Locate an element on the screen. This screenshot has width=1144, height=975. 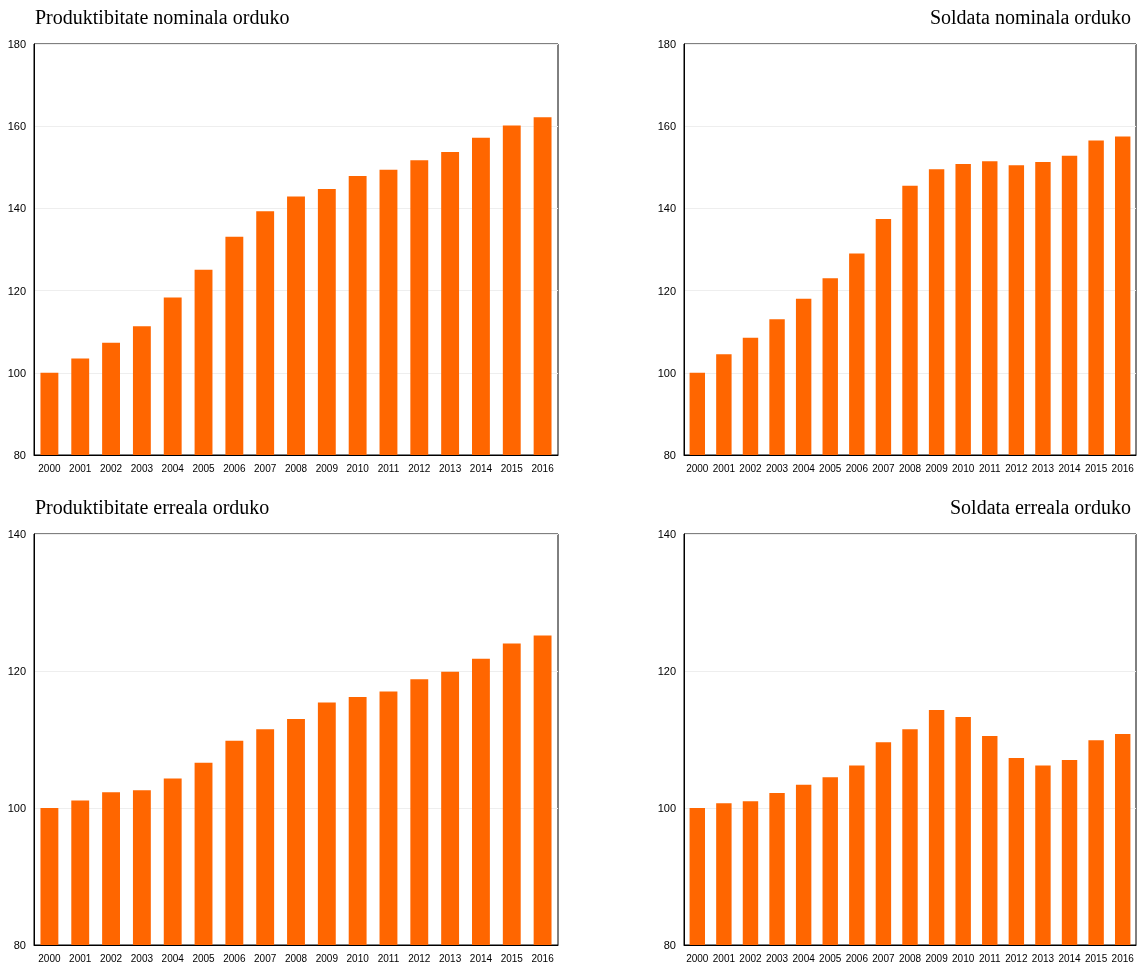
chart-title: Produktibitate erreala orduko is located at coordinates (152, 507).